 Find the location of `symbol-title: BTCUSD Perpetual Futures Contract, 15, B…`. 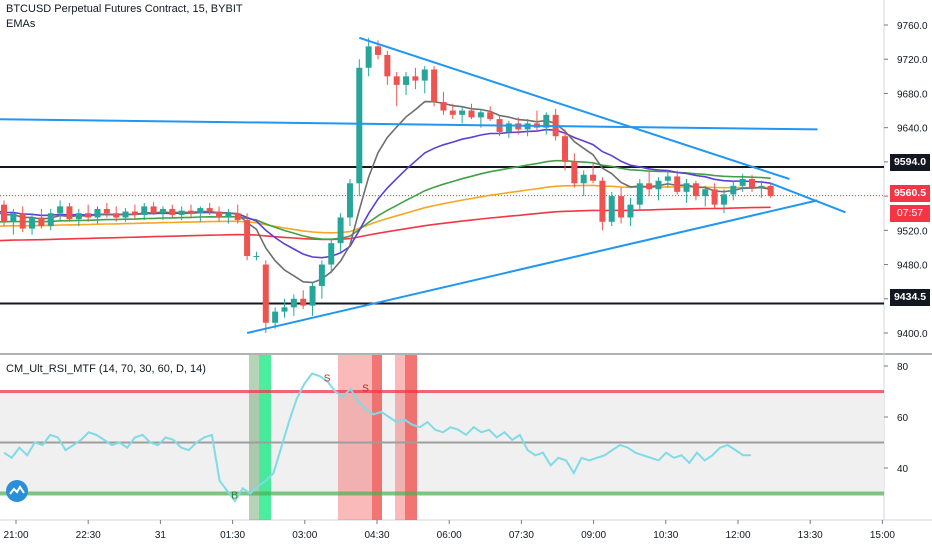

symbol-title: BTCUSD Perpetual Futures Contract, 15, B… is located at coordinates (124, 9).